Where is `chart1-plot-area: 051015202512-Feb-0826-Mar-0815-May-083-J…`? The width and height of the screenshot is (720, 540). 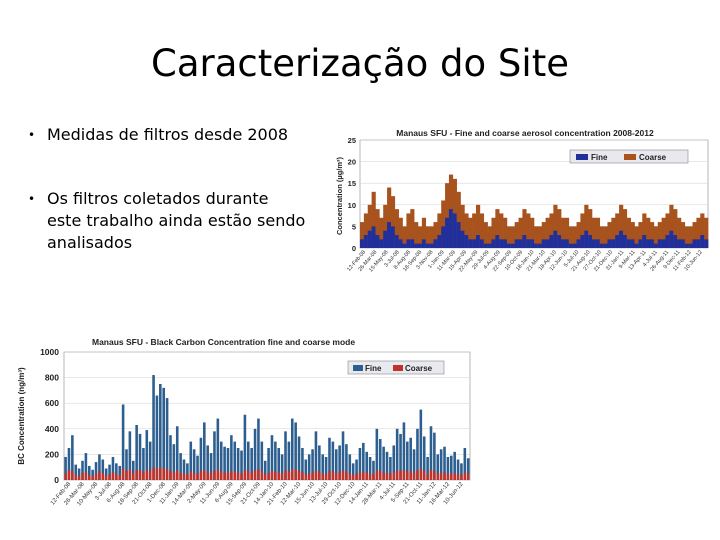 chart1-plot-area: 051015202512-Feb-0826-Mar-0815-May-083-J… is located at coordinates (527, 204).